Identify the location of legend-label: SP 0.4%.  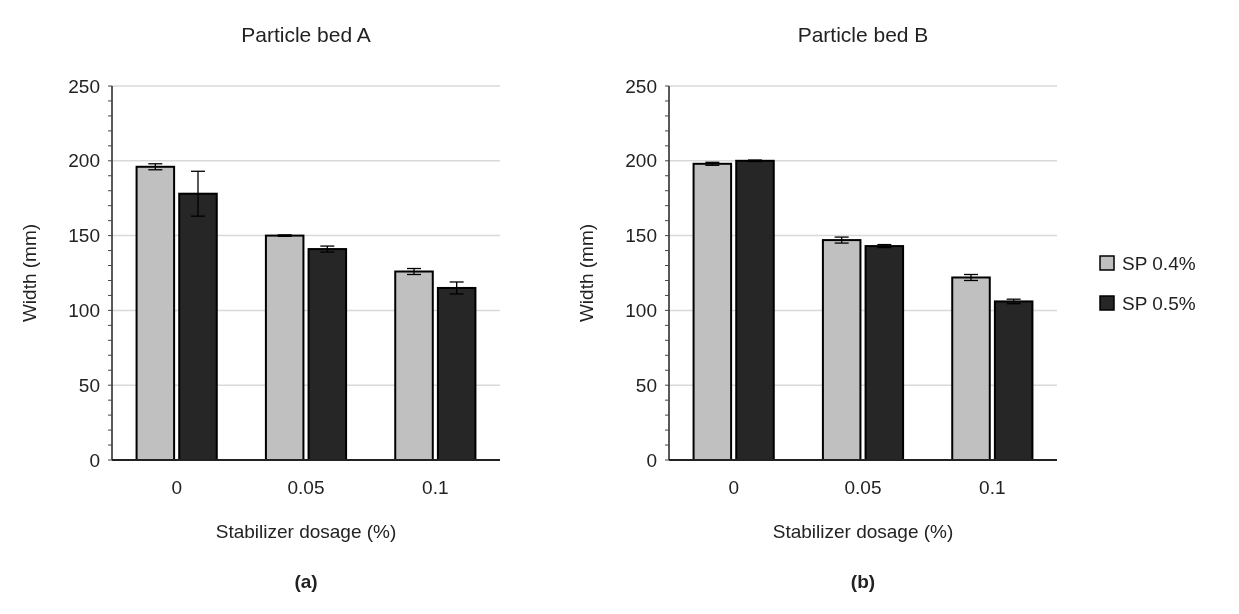
(1159, 263).